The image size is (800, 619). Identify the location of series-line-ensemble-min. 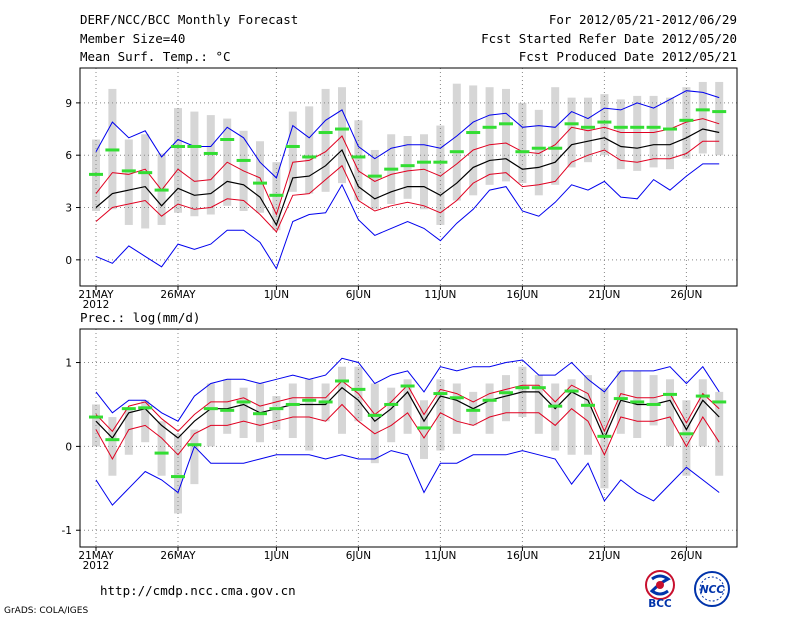
(407, 475).